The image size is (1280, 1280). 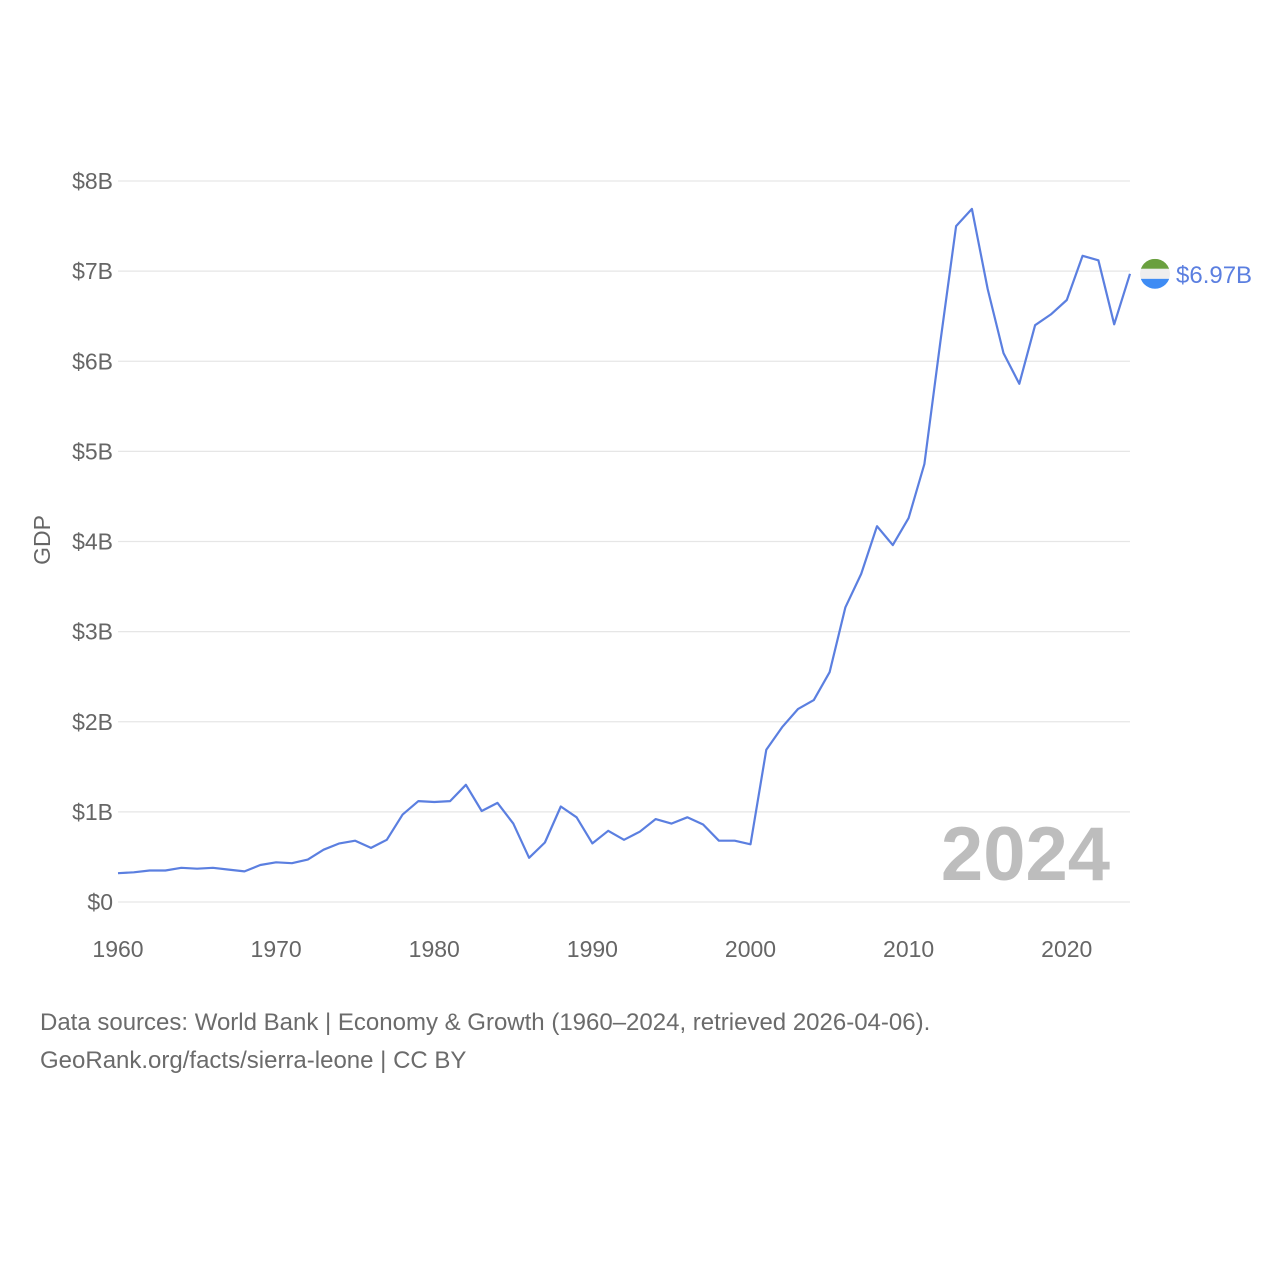 What do you see at coordinates (117, 949) in the screenshot?
I see `x-tick-label: 1960` at bounding box center [117, 949].